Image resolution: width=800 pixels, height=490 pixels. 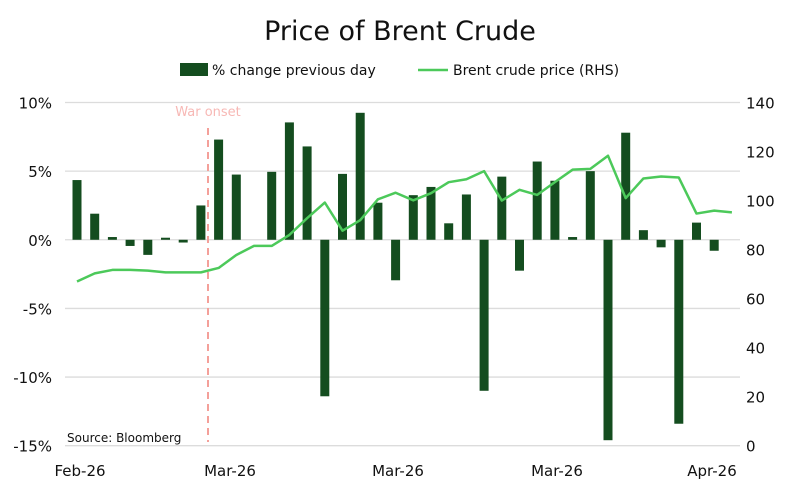 I want to click on y-left-tick-label: -15%, so click(x=32, y=447).